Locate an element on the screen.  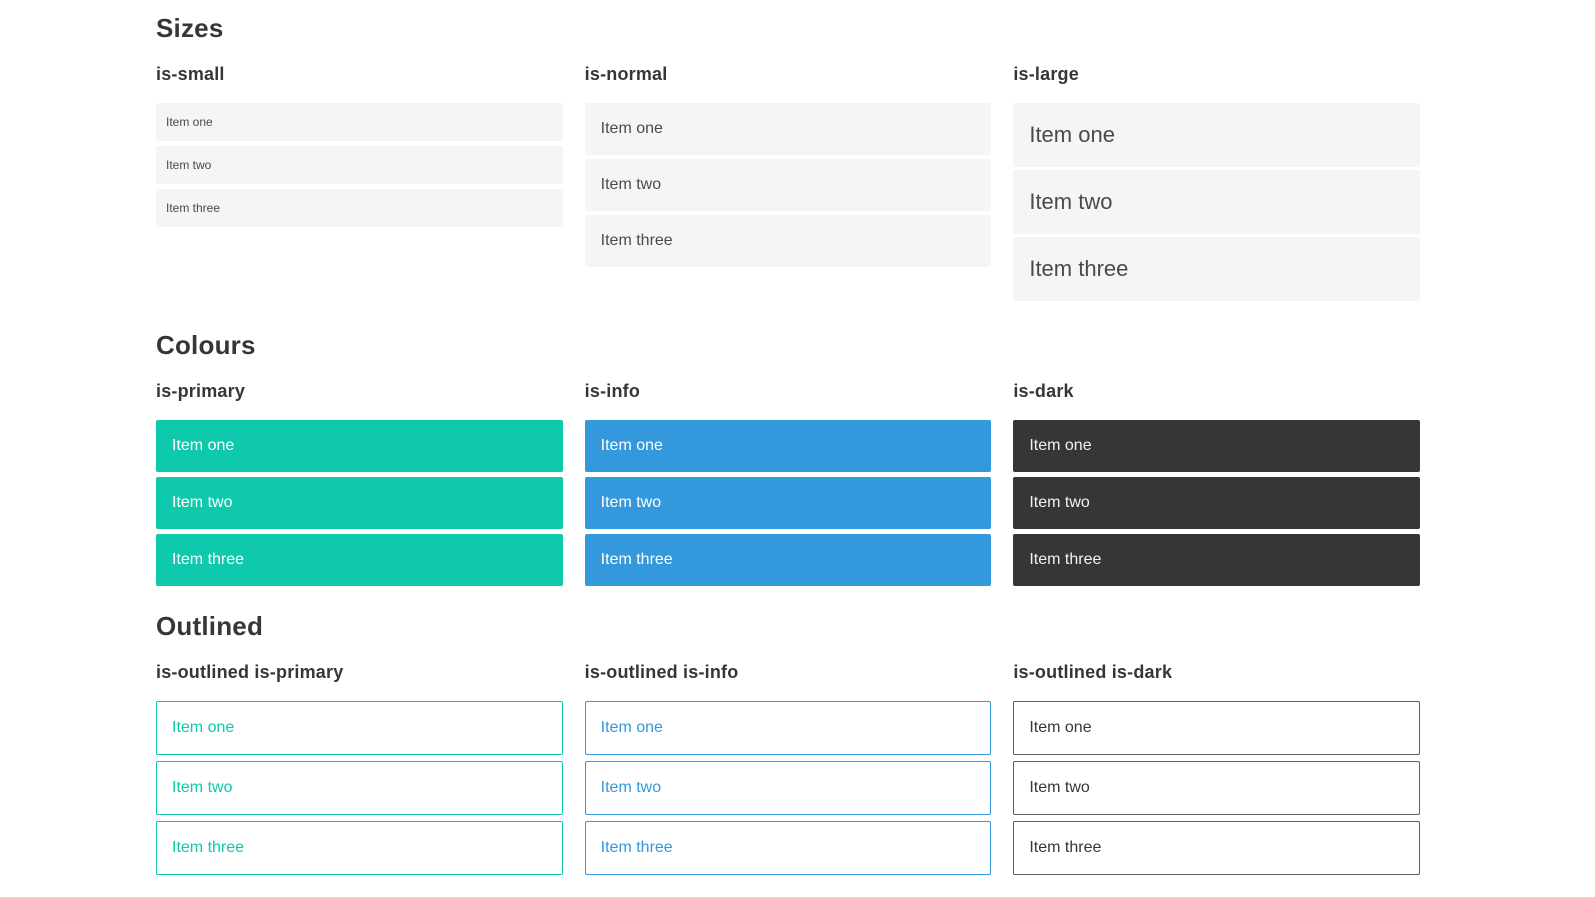
group-is-small: is-small Item one Item two Item three is located at coordinates (359, 145).